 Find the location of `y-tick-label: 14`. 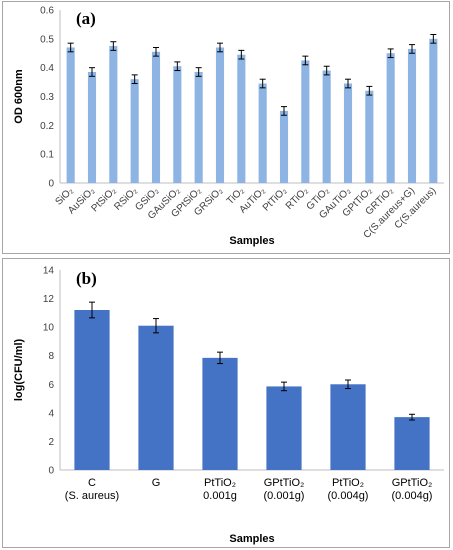

y-tick-label: 14 is located at coordinates (49, 271).